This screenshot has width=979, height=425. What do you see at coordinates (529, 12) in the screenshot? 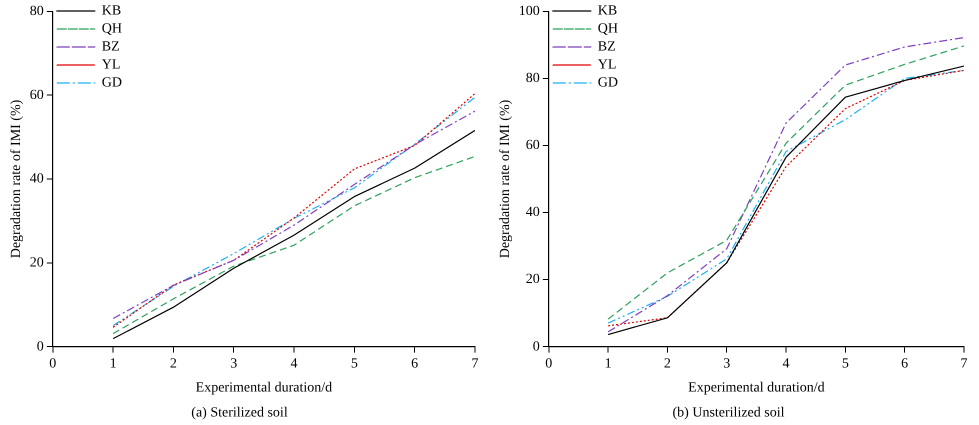
I see `y-tick-label: 100` at bounding box center [529, 12].